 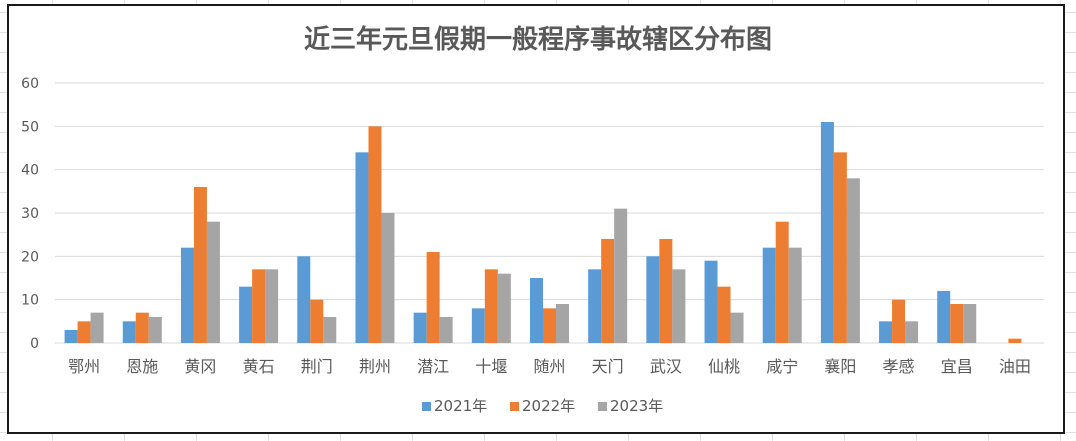 I want to click on bar-黄石-2022年, so click(x=259, y=306).